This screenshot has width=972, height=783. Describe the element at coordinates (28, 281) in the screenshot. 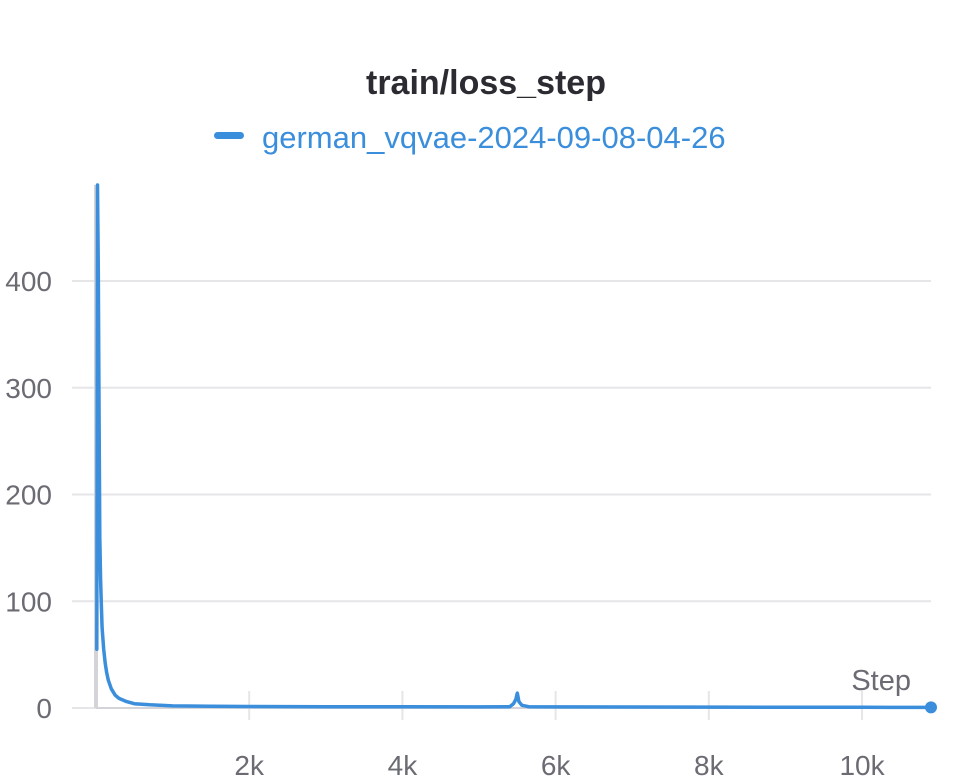

I see `y-tick-label: 400` at that location.